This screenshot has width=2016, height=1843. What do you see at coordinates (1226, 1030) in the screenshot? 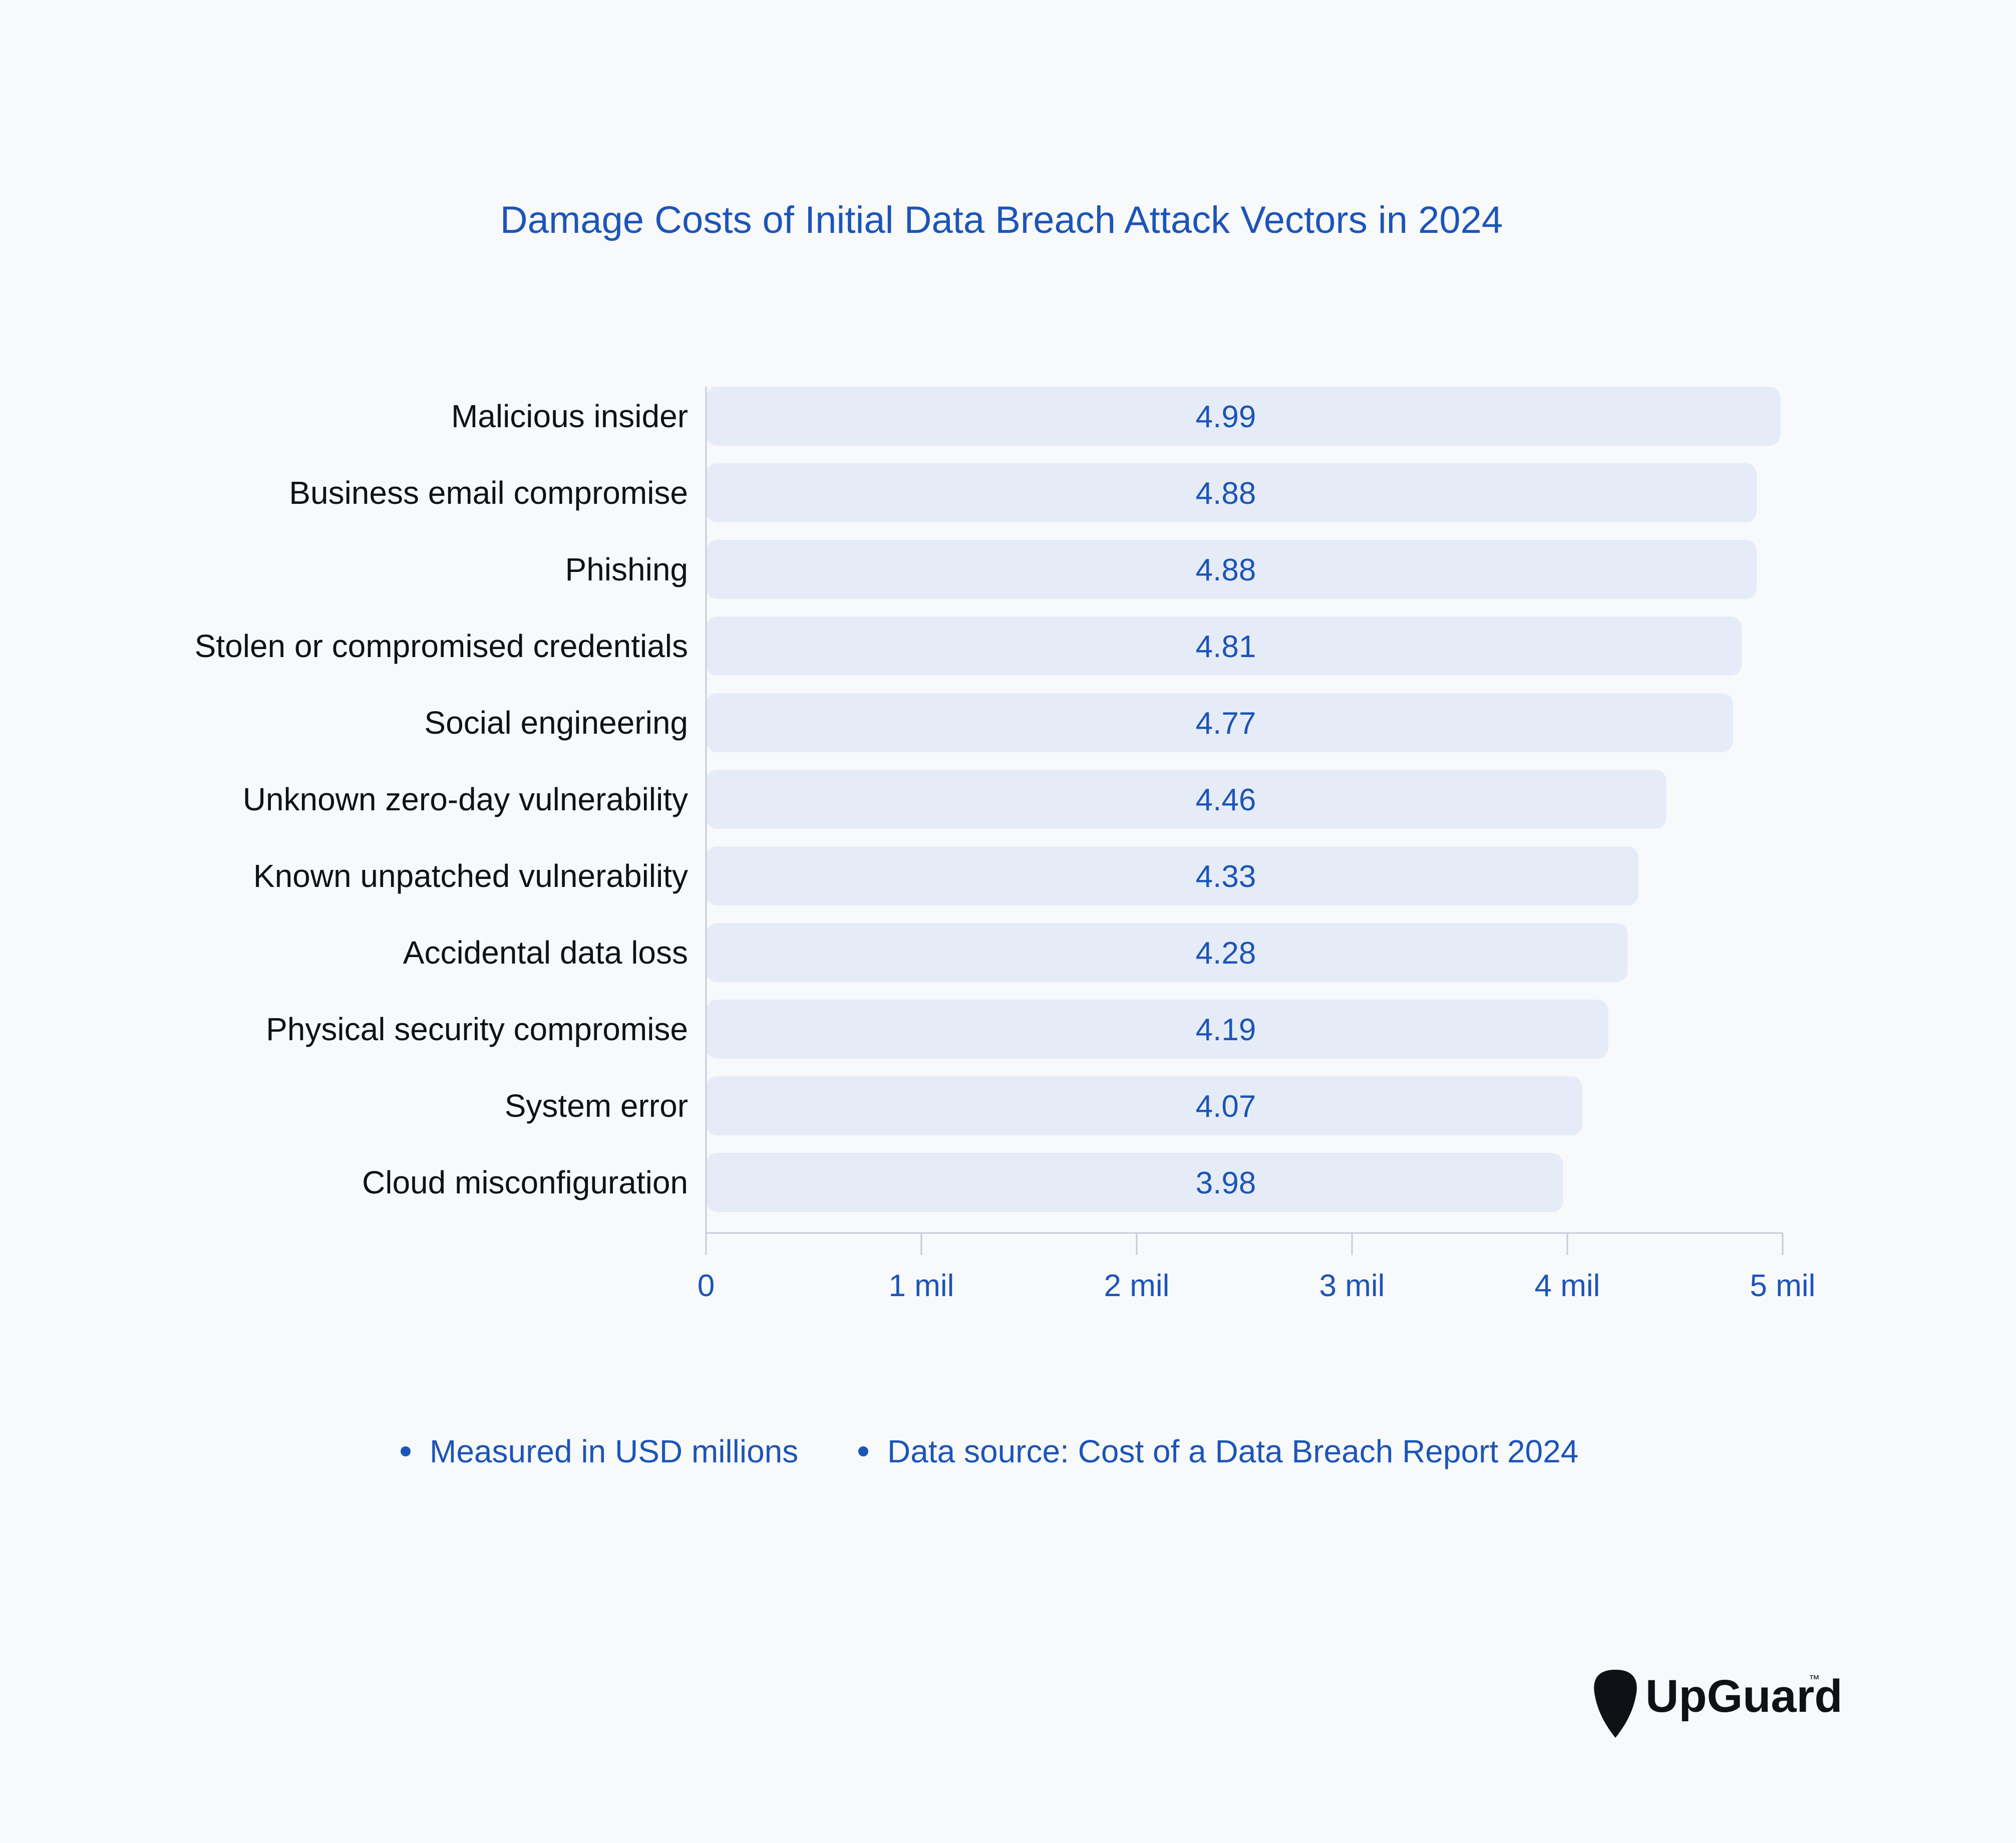
I see `value-label: 4.19` at bounding box center [1226, 1030].